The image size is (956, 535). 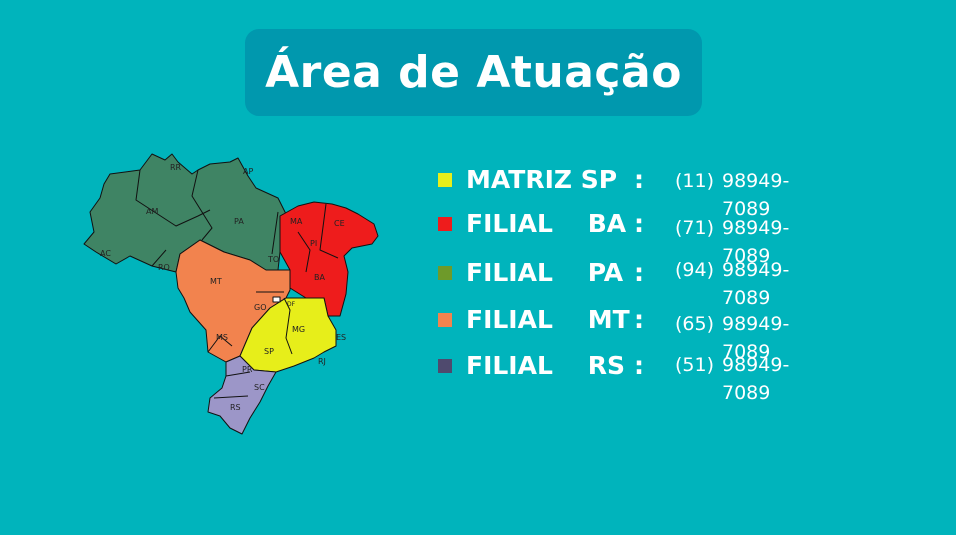 I want to click on map-label-ma: MA, so click(x=296, y=221).